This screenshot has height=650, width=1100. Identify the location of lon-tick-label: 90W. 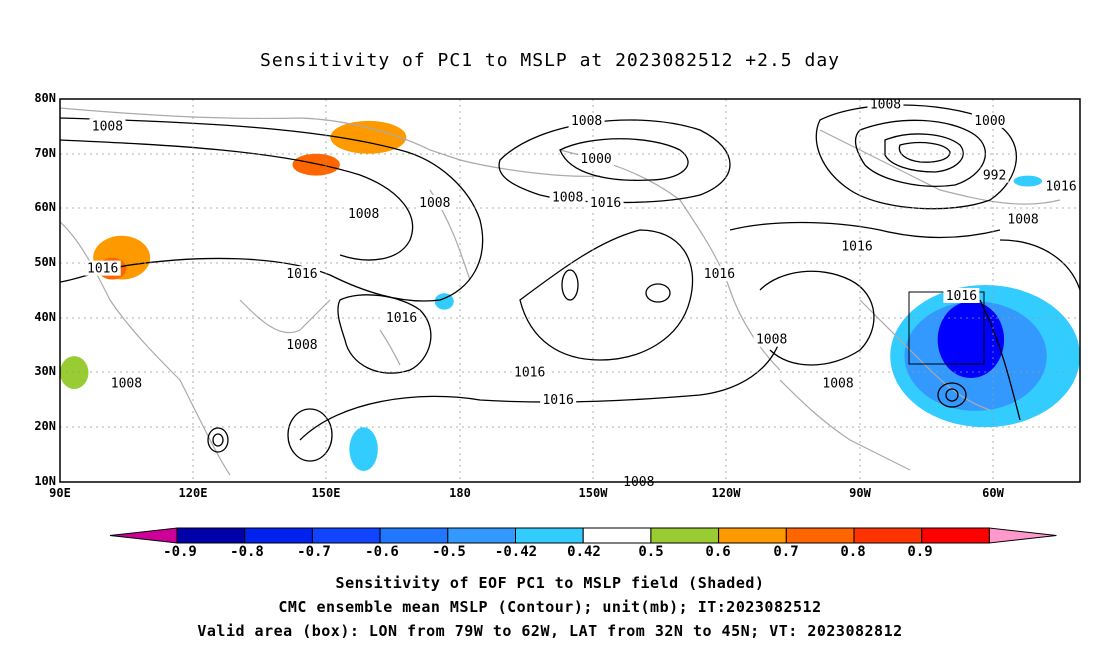
(860, 493).